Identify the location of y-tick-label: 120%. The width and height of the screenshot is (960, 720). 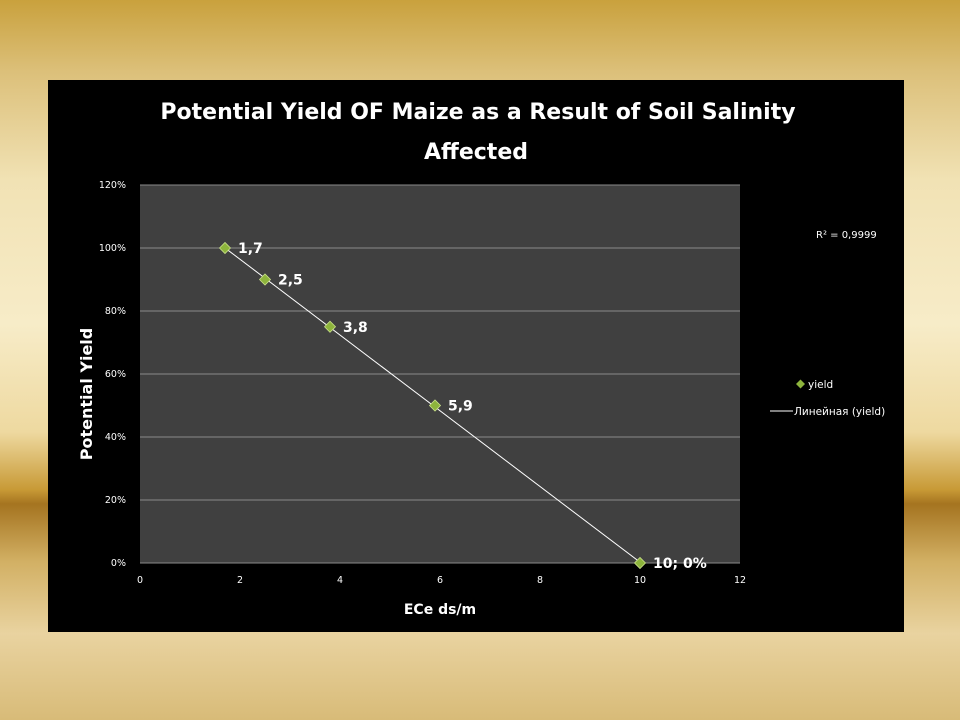
(112, 185).